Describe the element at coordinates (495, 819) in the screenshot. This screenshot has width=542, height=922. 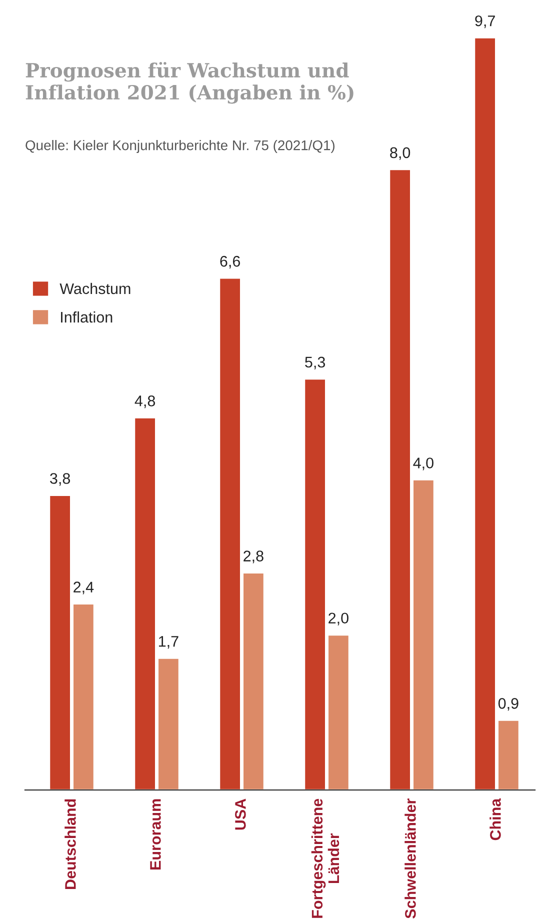
I see `x-tick-label: China` at that location.